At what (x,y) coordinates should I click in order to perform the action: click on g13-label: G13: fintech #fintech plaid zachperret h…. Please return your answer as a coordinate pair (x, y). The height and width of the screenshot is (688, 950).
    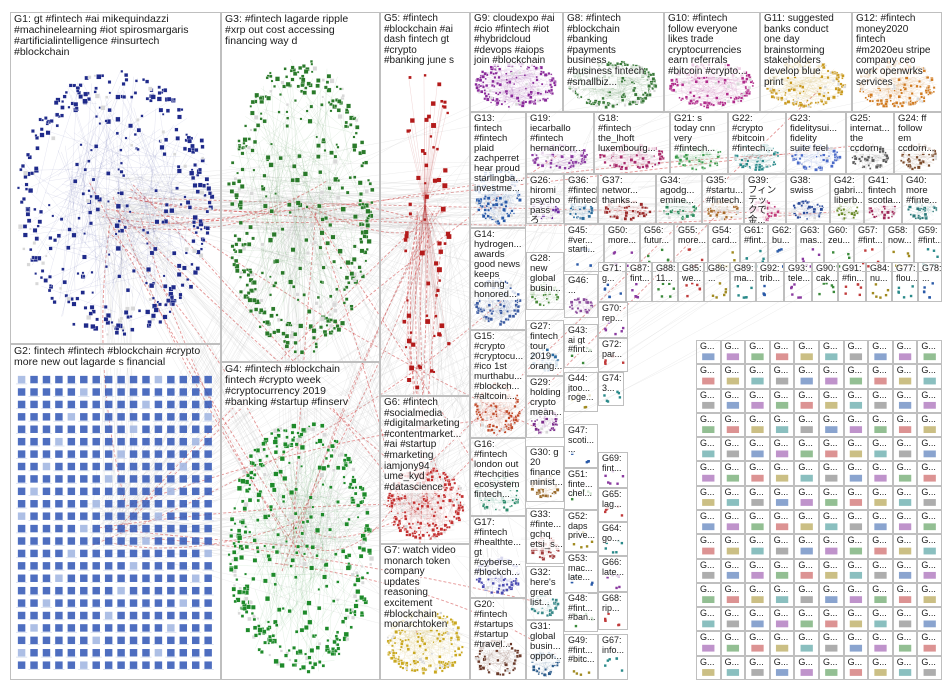
    Looking at the image, I should click on (499, 154).